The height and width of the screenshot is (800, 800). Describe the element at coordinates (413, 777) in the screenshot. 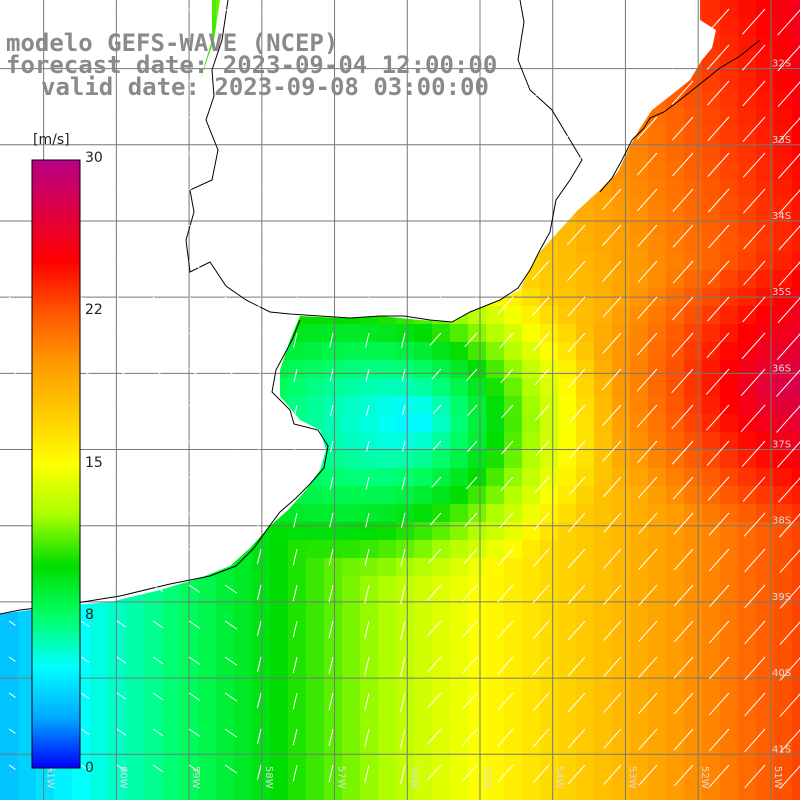

I see `lon-label: 56W` at that location.